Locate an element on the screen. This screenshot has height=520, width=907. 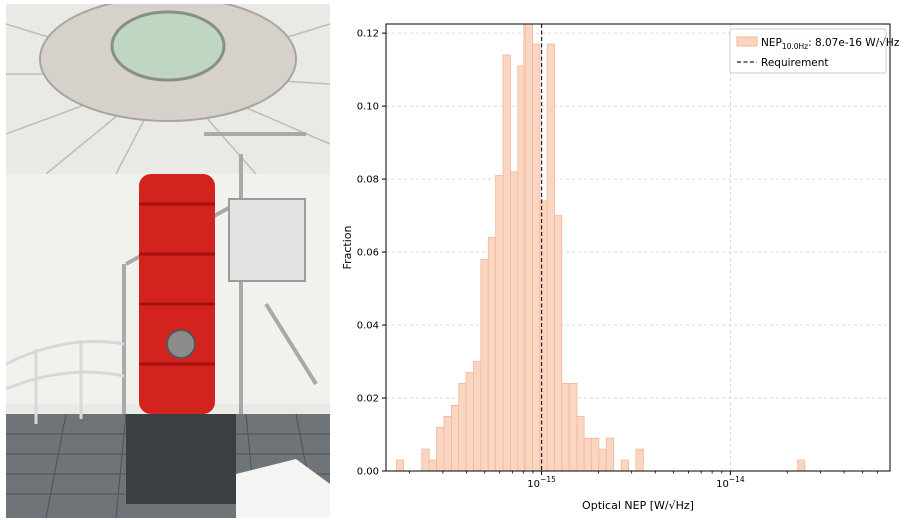
legend-hist-main: NEP is located at coordinates (771, 43).